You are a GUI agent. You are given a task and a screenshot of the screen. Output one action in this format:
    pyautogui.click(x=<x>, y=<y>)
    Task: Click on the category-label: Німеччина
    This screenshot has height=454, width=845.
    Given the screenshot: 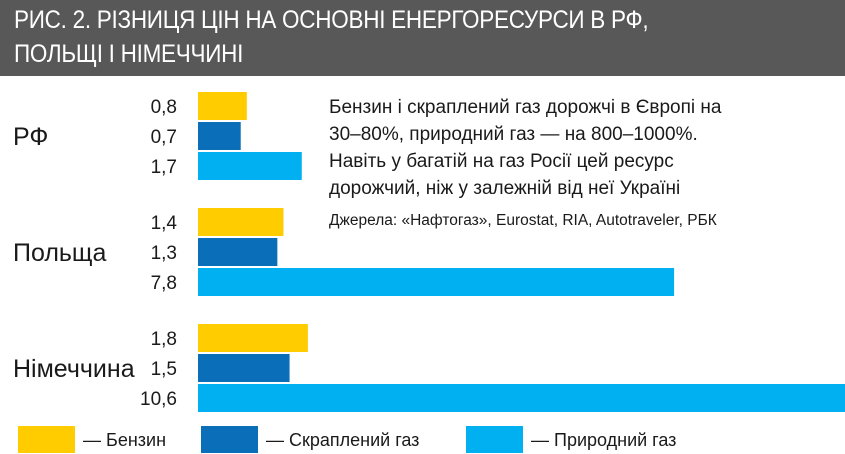 What is the action you would take?
    pyautogui.click(x=74, y=369)
    